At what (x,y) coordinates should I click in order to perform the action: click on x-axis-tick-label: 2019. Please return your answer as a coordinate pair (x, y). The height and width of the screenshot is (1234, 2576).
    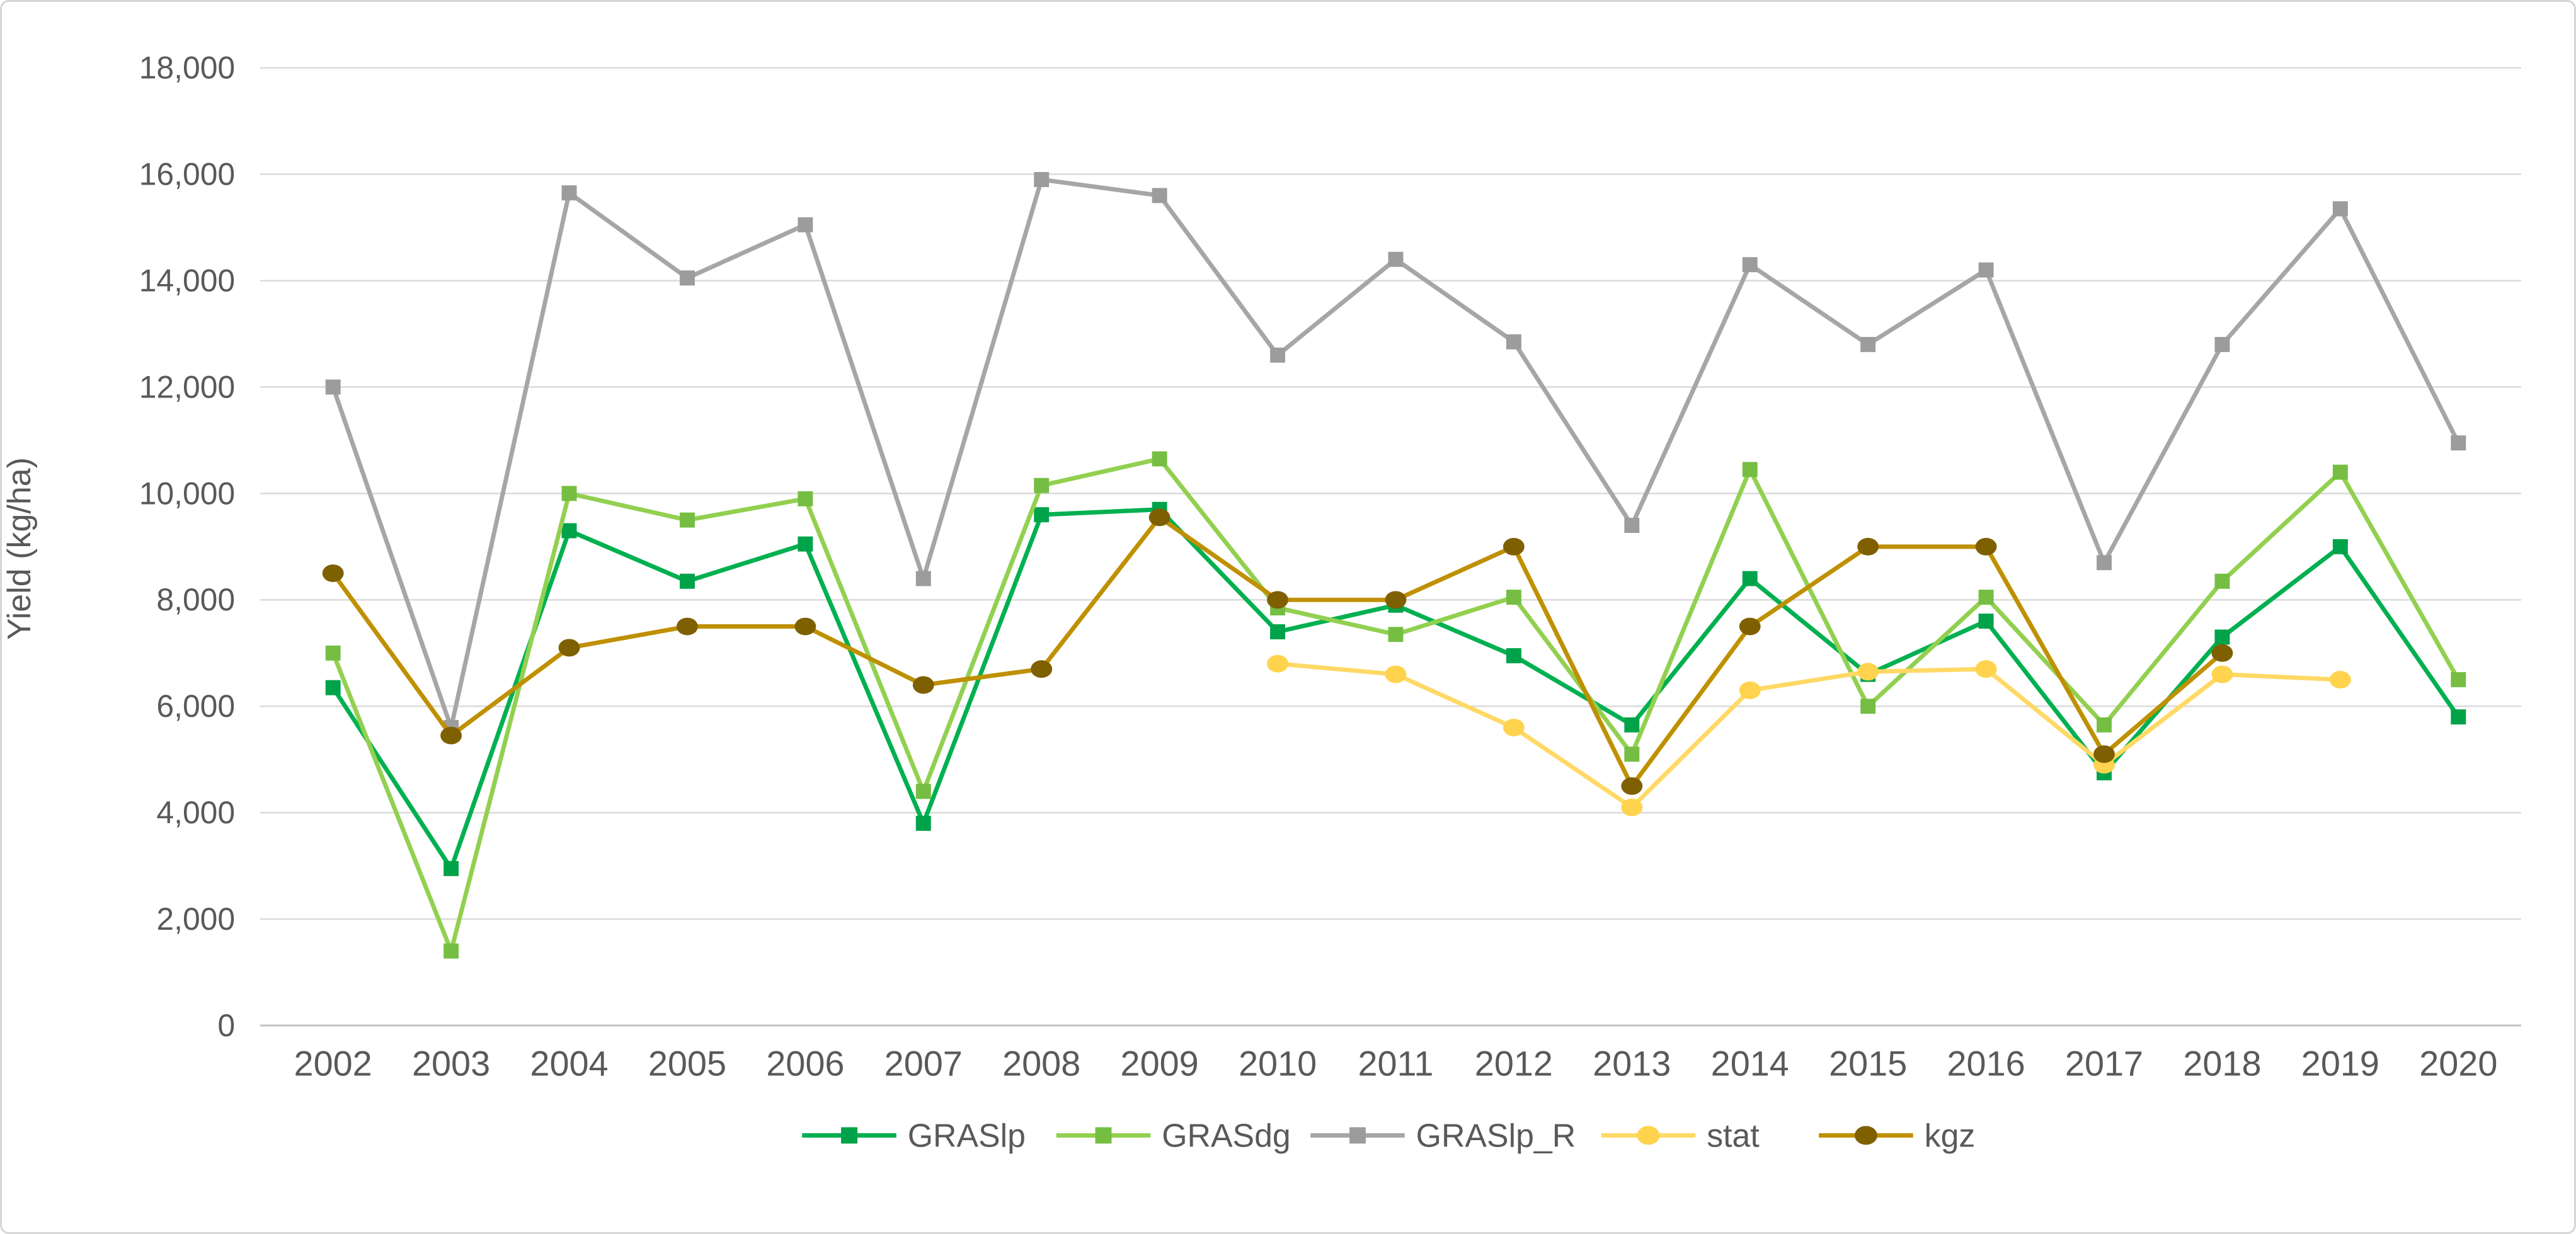
    Looking at the image, I should click on (2340, 1063).